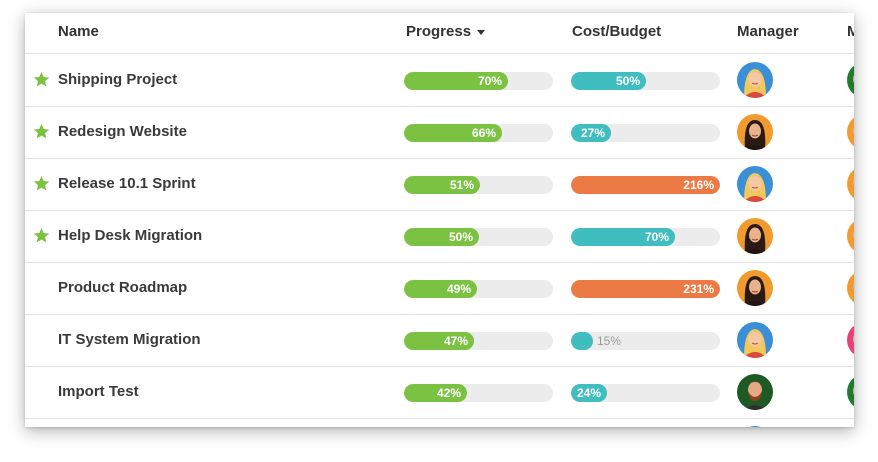  I want to click on cost-budget-label: 70%, so click(656, 237).